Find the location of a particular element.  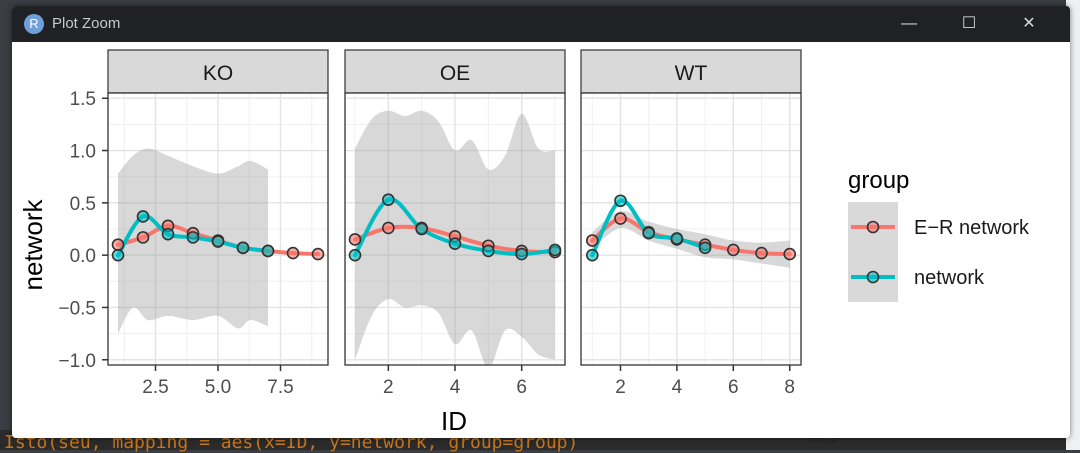

y-tick-label: 0.0 is located at coordinates (83, 256).